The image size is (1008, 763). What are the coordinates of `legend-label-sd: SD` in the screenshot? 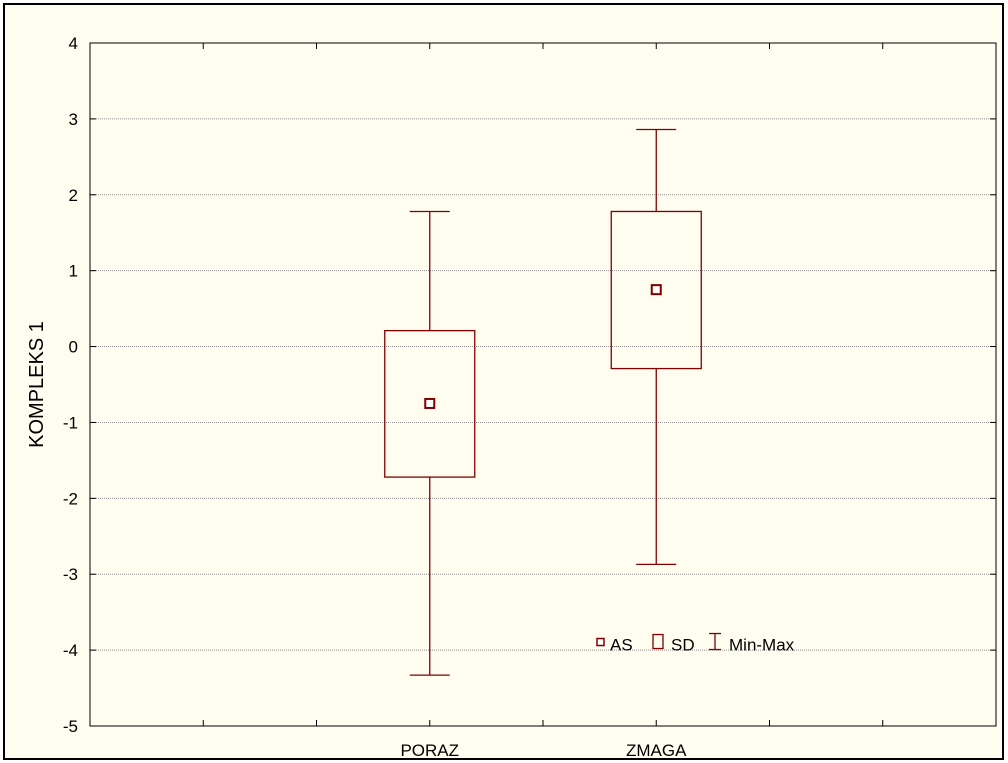 It's located at (683, 645).